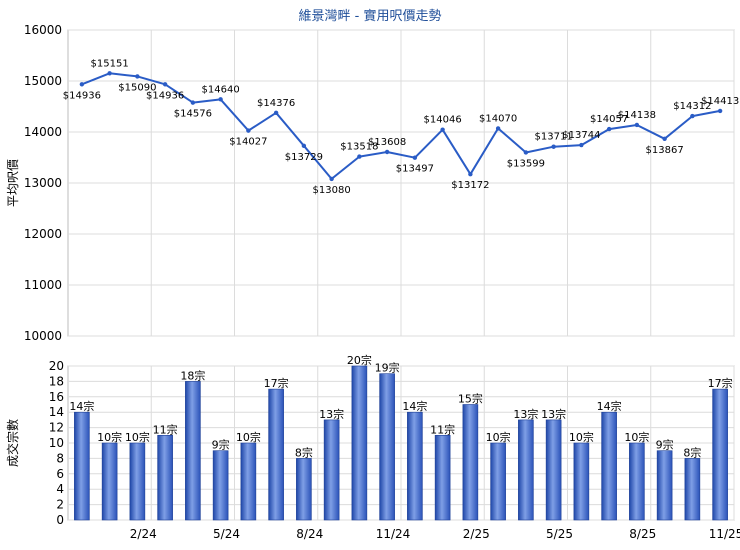 Image resolution: width=740 pixels, height=550 pixels. I want to click on price-tick-label: 16000, so click(43, 30).